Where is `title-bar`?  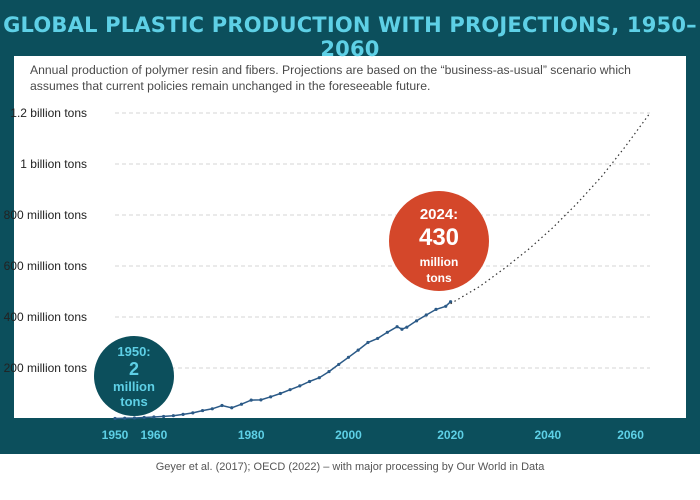
title-bar is located at coordinates (350, 28).